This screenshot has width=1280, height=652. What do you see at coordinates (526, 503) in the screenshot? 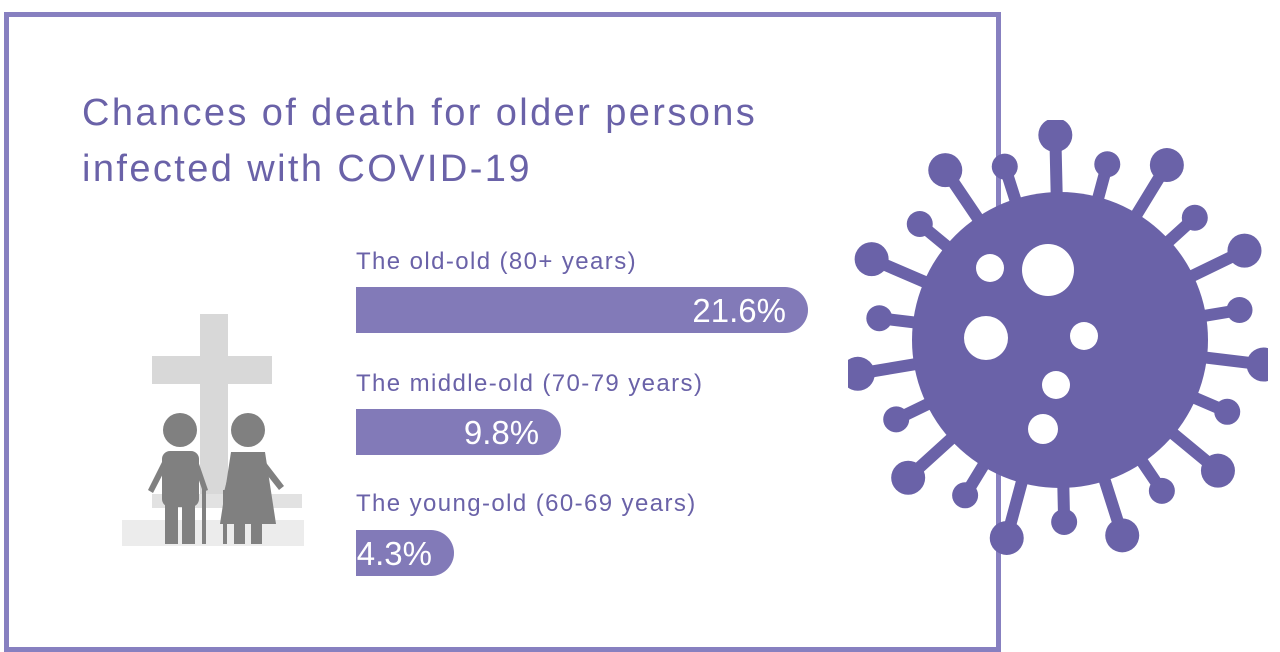
I see `bar-category-label: The young-old (60-69 years)` at bounding box center [526, 503].